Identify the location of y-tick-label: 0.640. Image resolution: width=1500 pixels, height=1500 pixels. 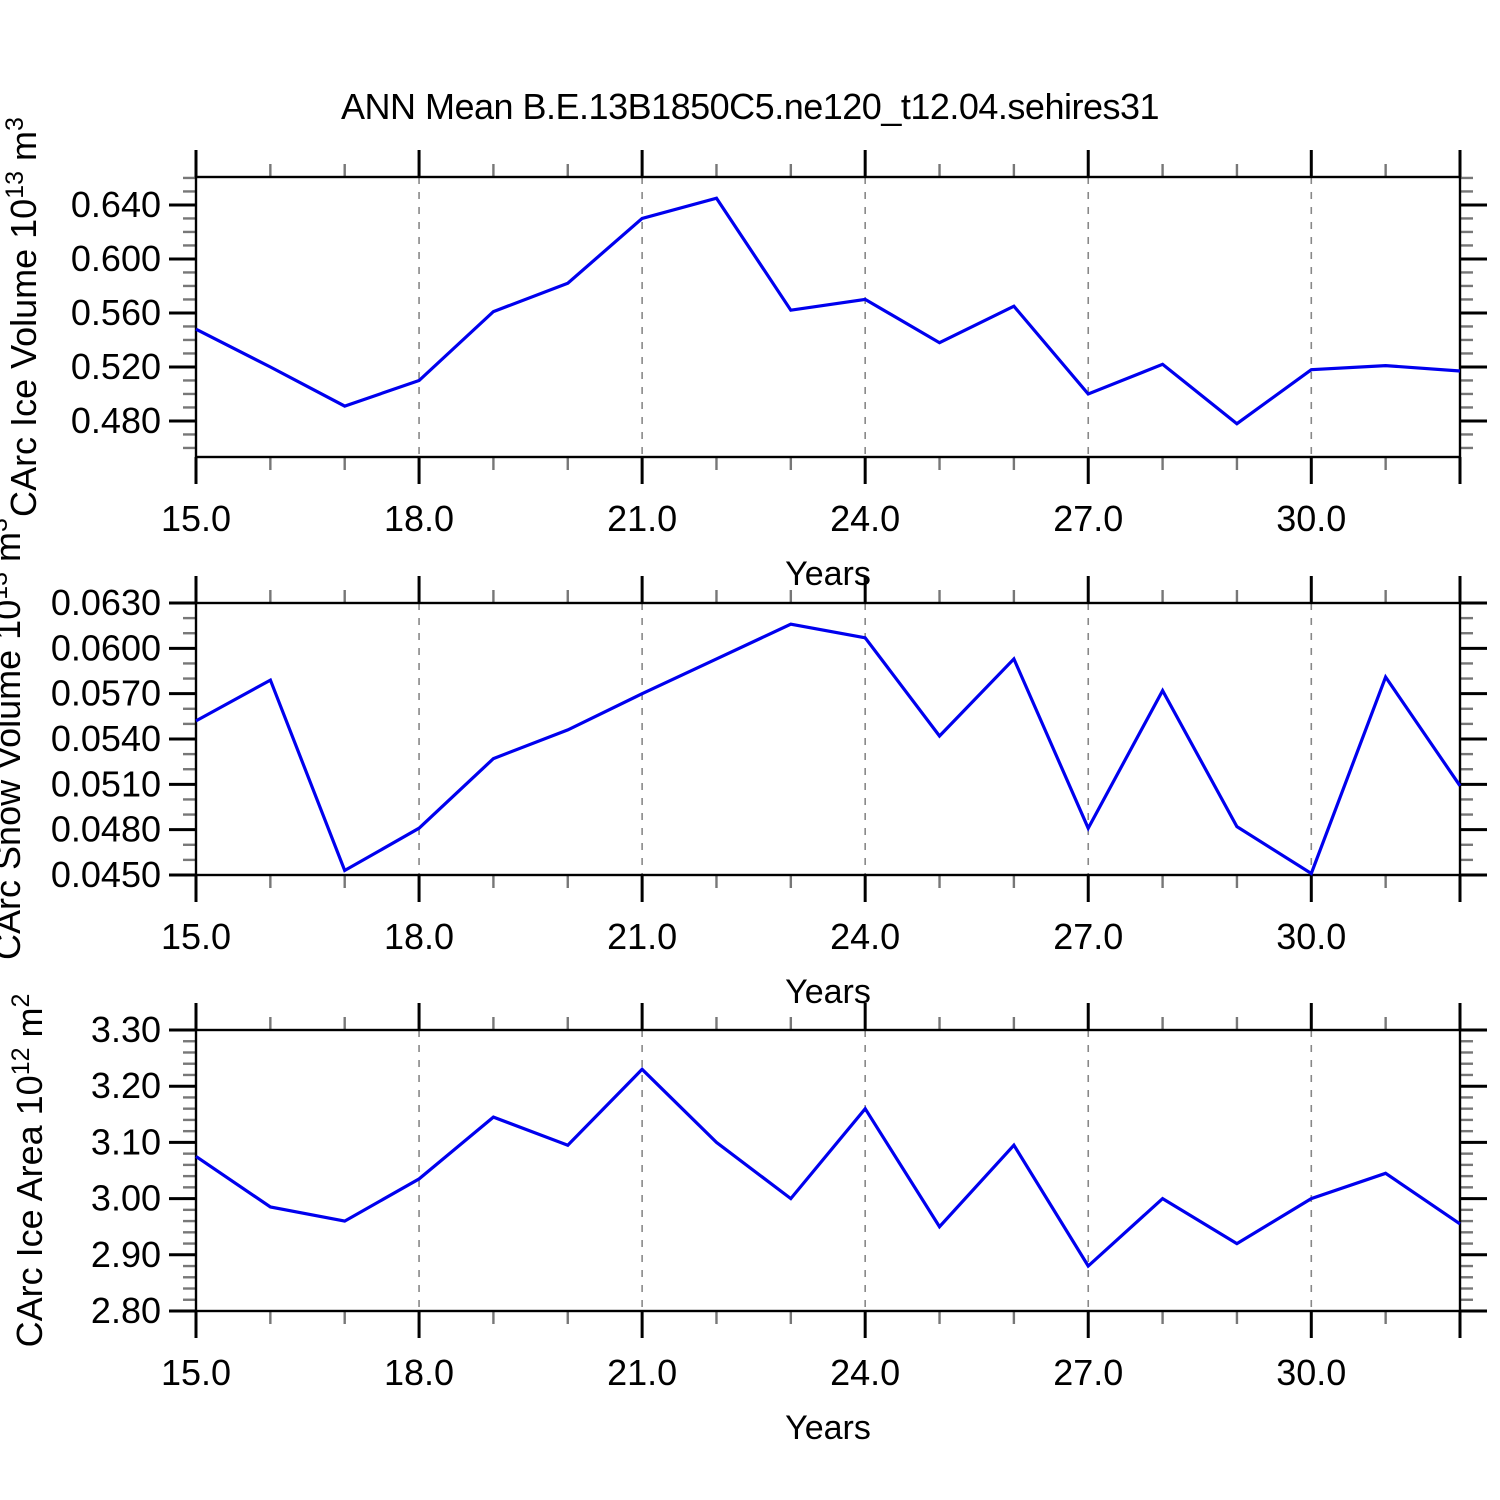
(116, 204).